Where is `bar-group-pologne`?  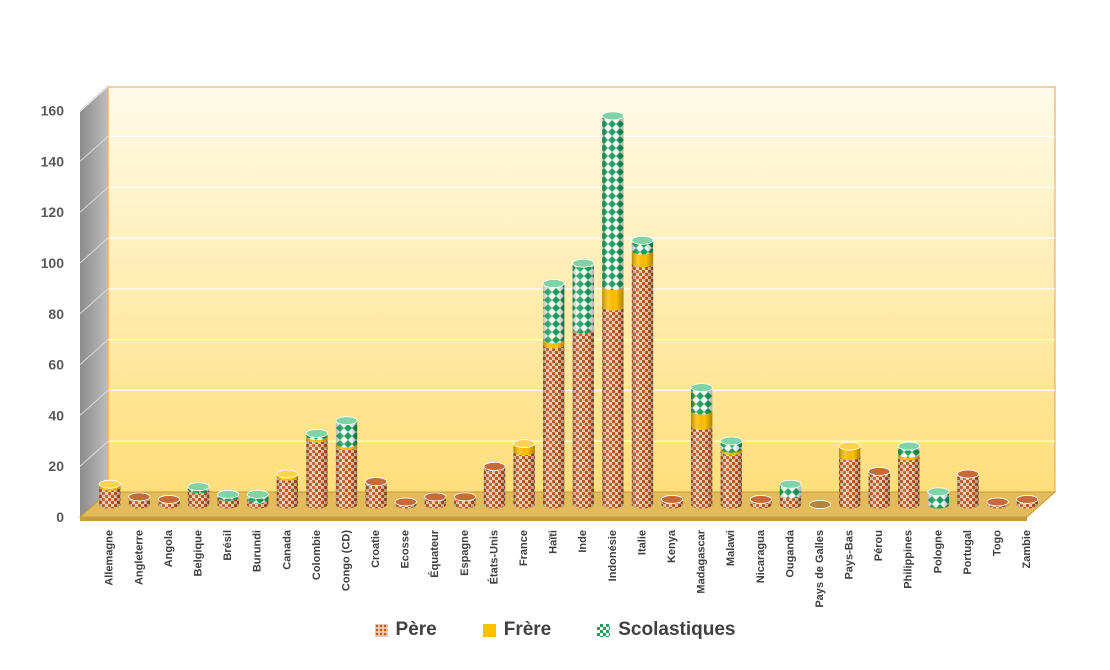 bar-group-pologne is located at coordinates (938, 498).